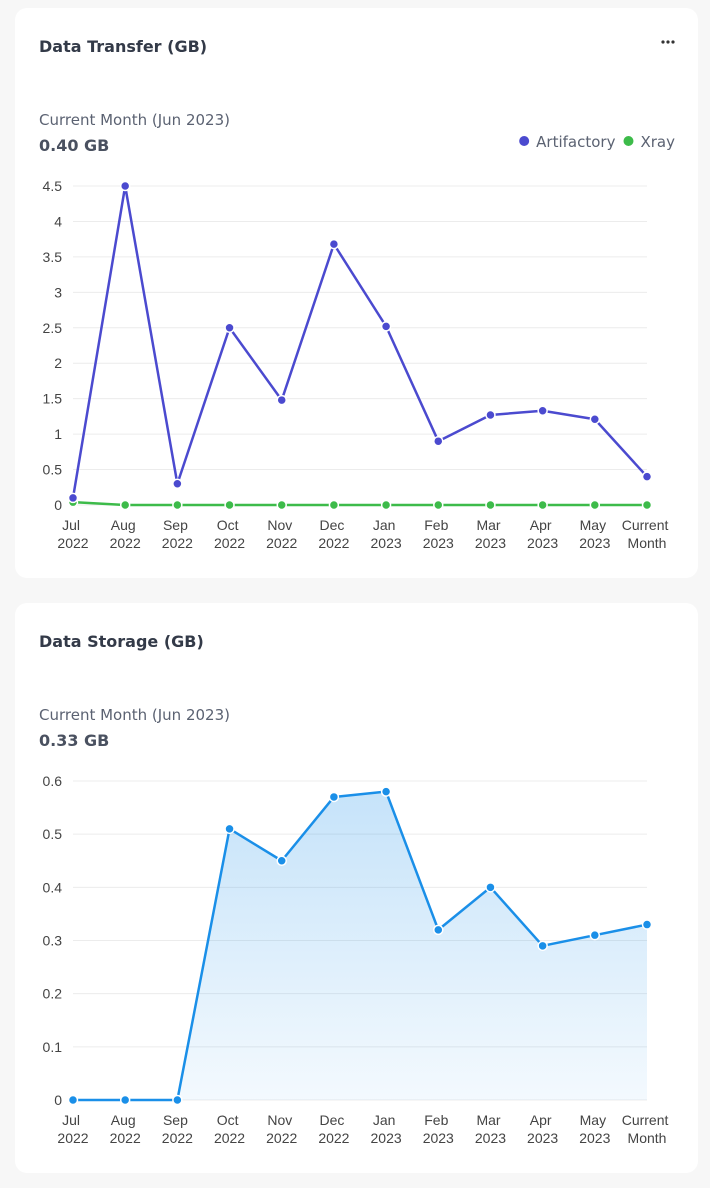  Describe the element at coordinates (121, 641) in the screenshot. I see `card-title: Data Storage (GB)` at that location.